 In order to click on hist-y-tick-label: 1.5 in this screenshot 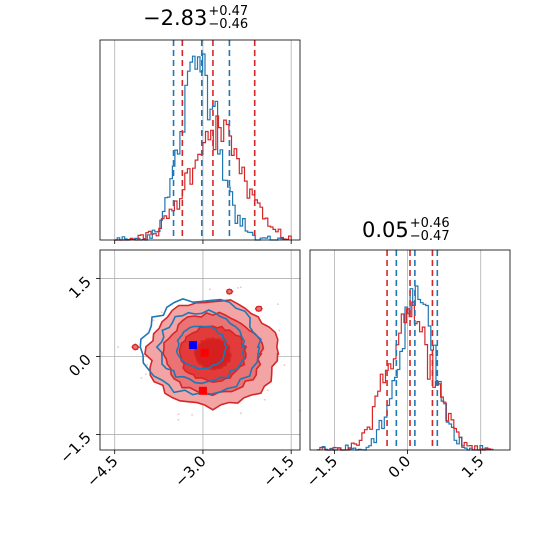, I will do `click(473, 467)`.